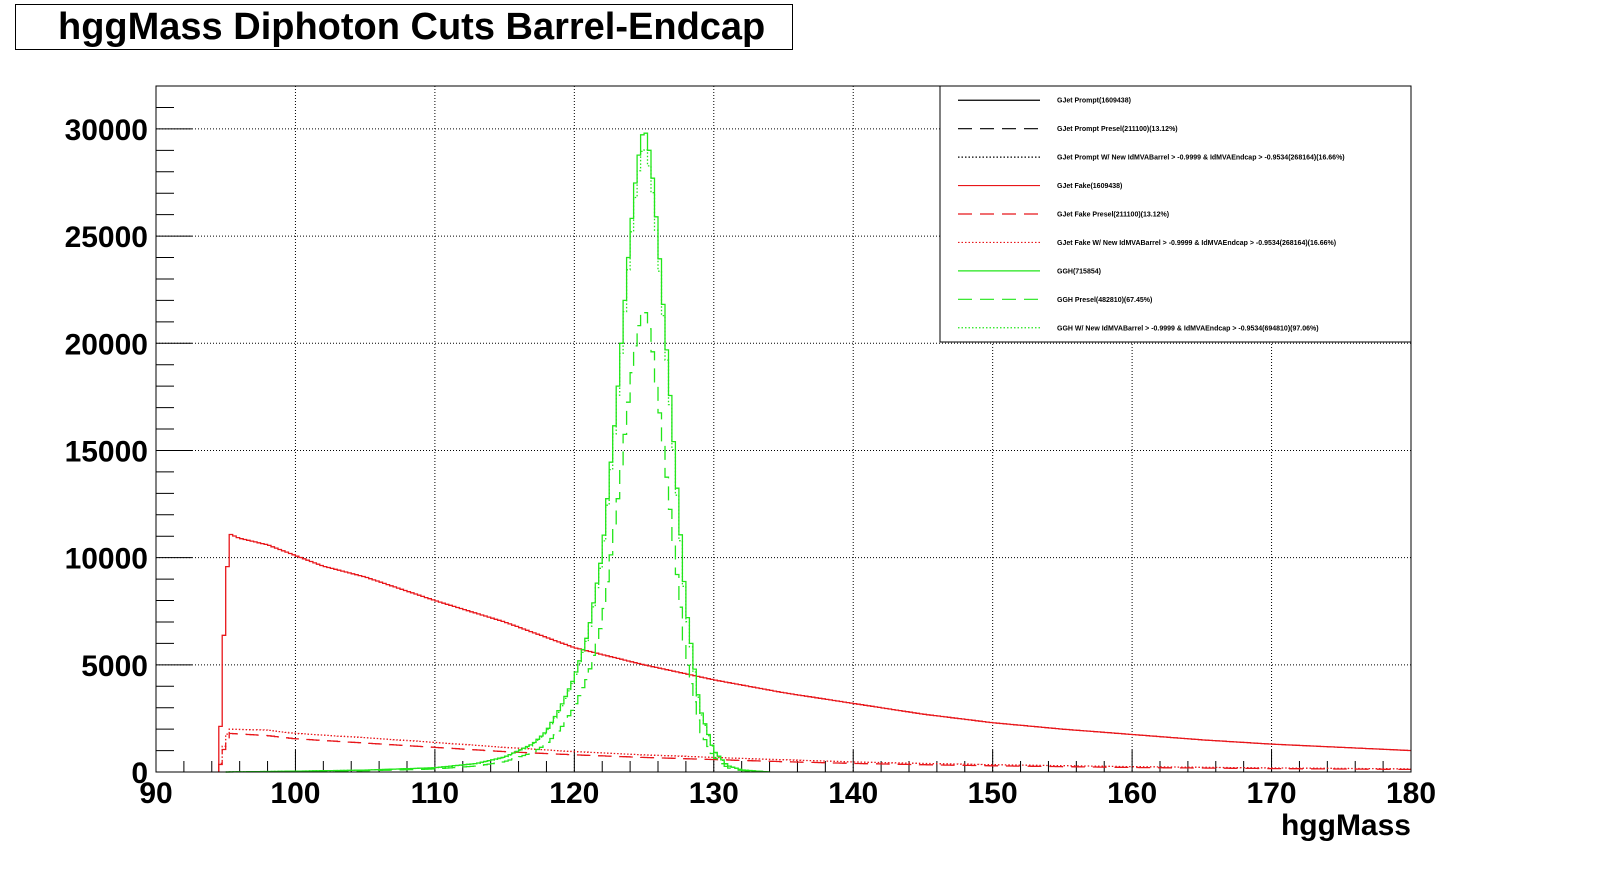  Describe the element at coordinates (1094, 101) in the screenshot. I see `legend-label: GJet Prompt(1609438)` at that location.